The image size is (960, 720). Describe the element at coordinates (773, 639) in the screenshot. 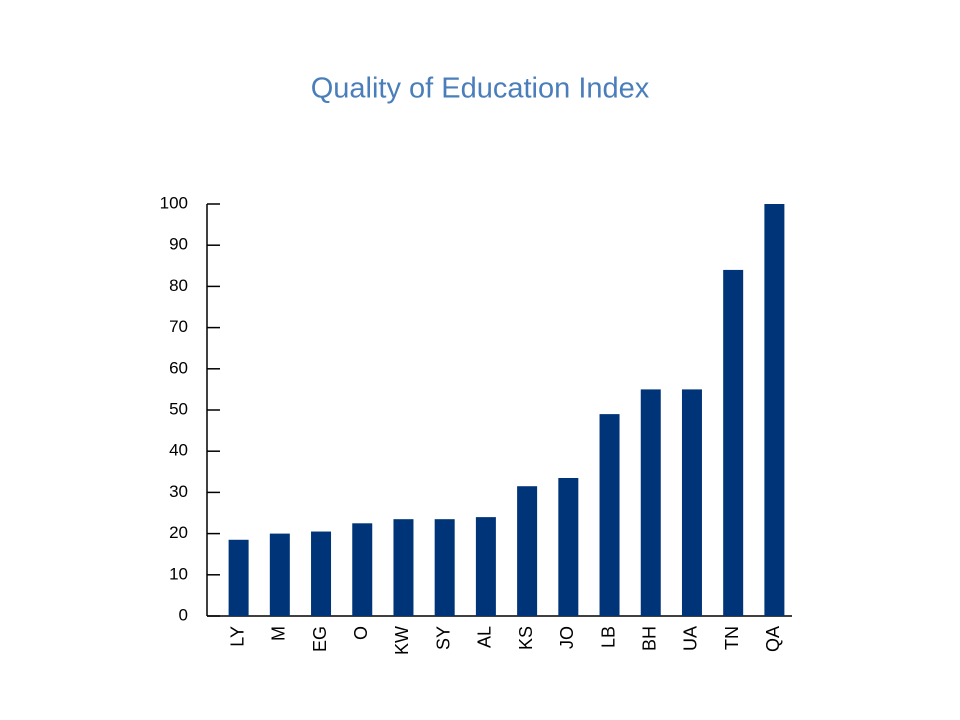

I see `x-tick-label: QA` at that location.